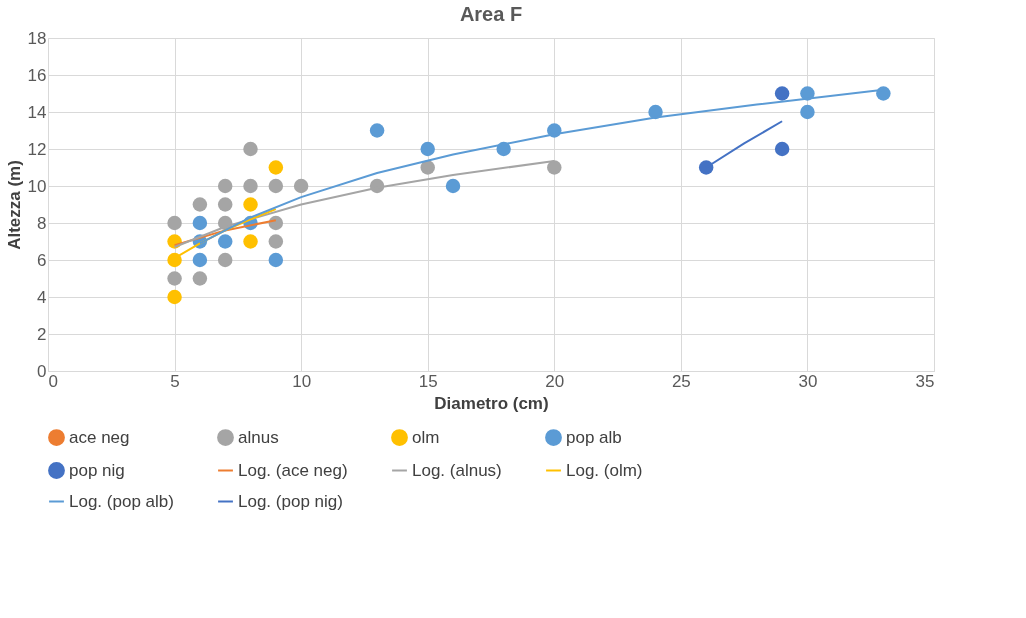 Image resolution: width=1026 pixels, height=618 pixels. What do you see at coordinates (42, 297) in the screenshot?
I see `y-tick-label: 4` at bounding box center [42, 297].